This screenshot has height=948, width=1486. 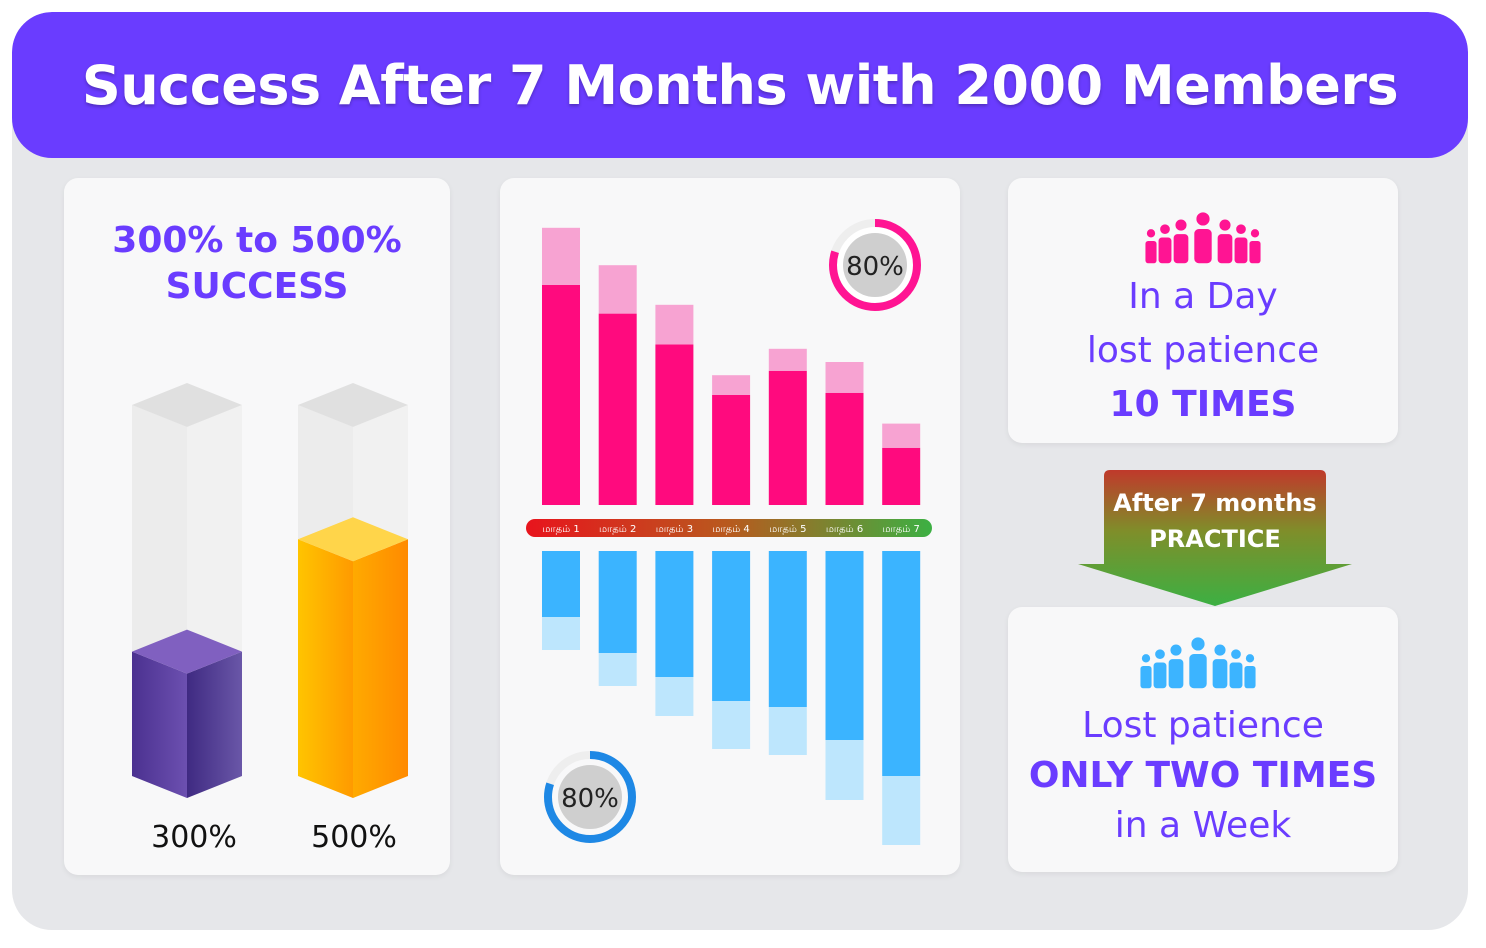 I want to click on donut-top: 80%, so click(x=875, y=265).